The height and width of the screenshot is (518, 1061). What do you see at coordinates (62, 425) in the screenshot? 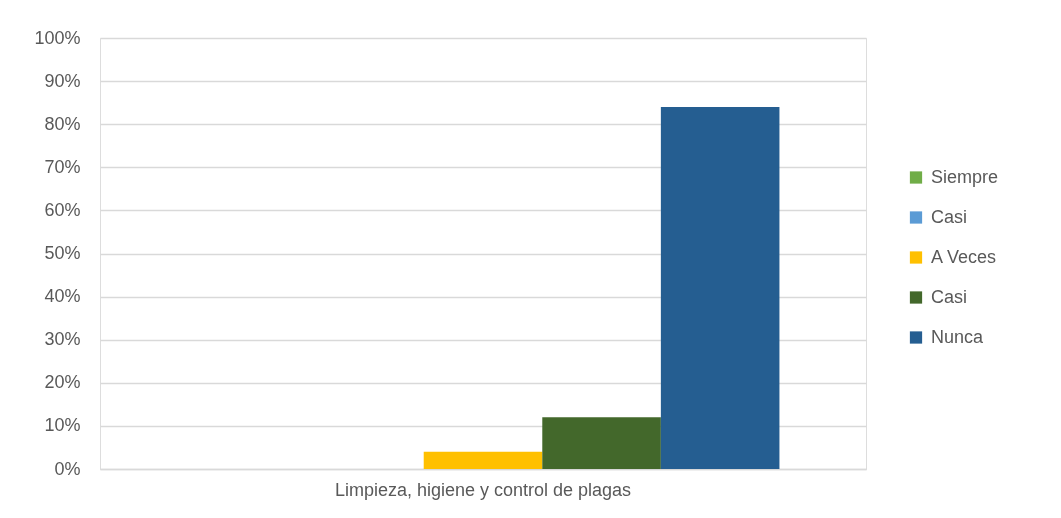
I see `y-tick-label: 10%` at bounding box center [62, 425].